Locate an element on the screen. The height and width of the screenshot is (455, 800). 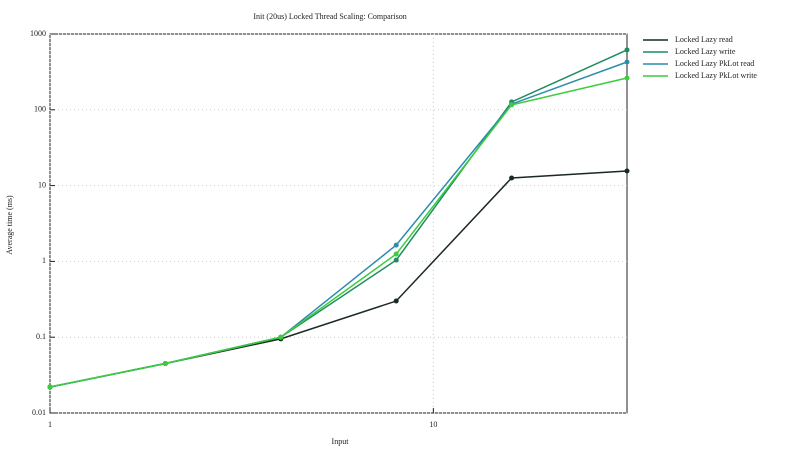
x-tick-label: 10 is located at coordinates (433, 424).